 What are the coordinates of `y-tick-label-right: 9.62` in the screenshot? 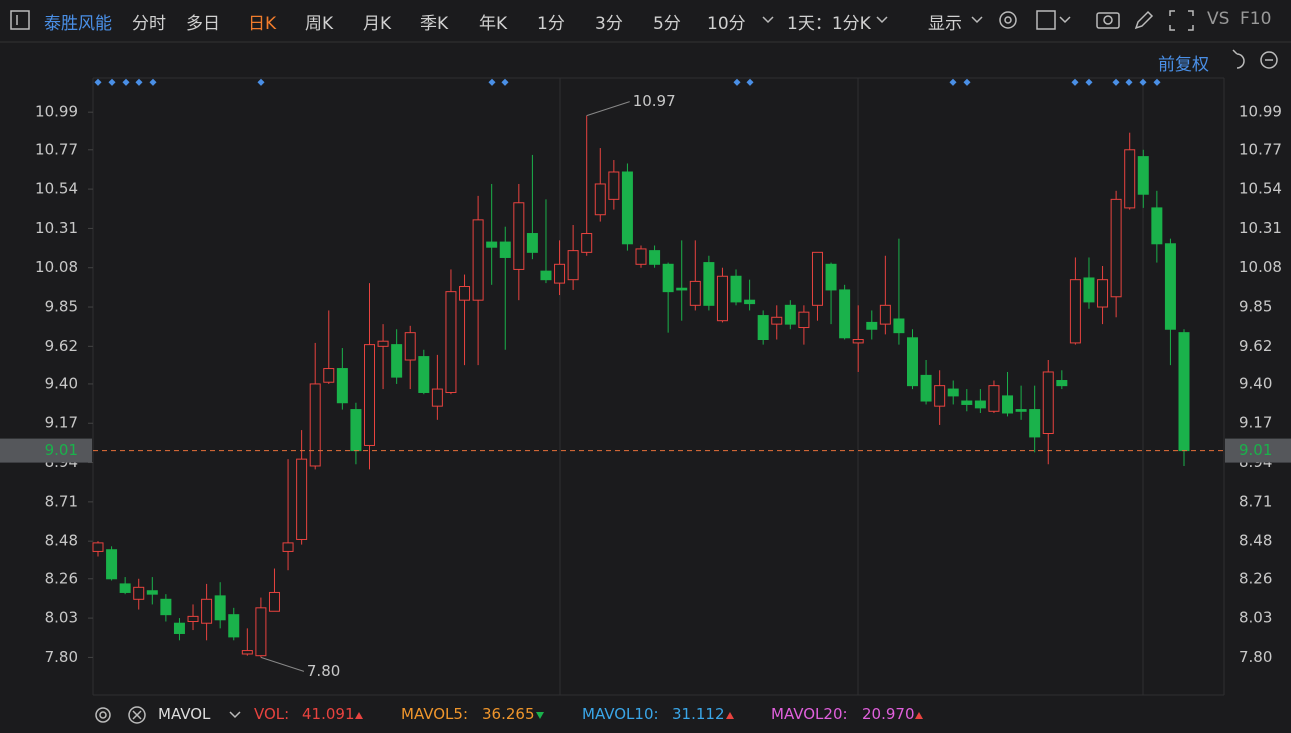 It's located at (1255, 346).